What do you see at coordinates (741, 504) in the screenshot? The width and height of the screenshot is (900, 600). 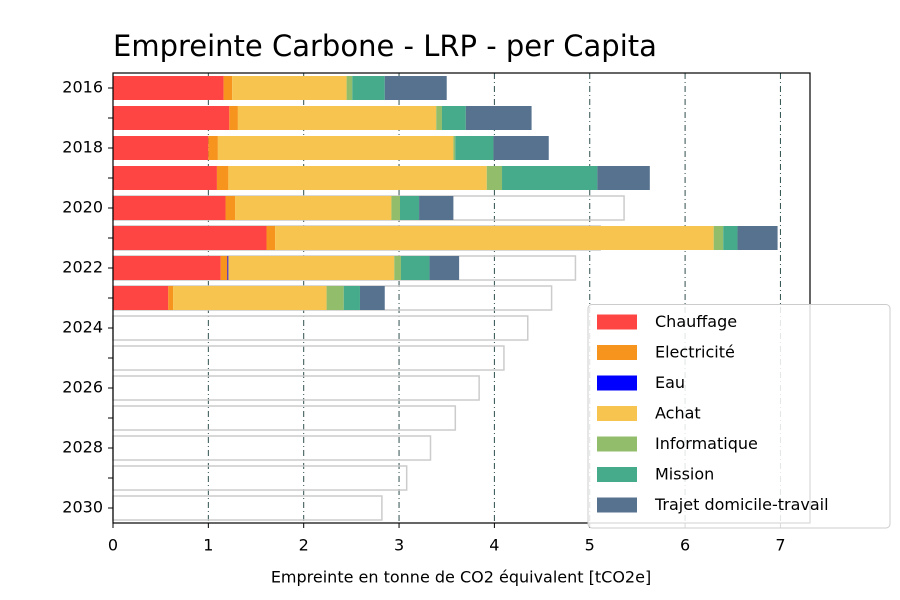 I see `legend-label: Trajet domicile-travail` at bounding box center [741, 504].